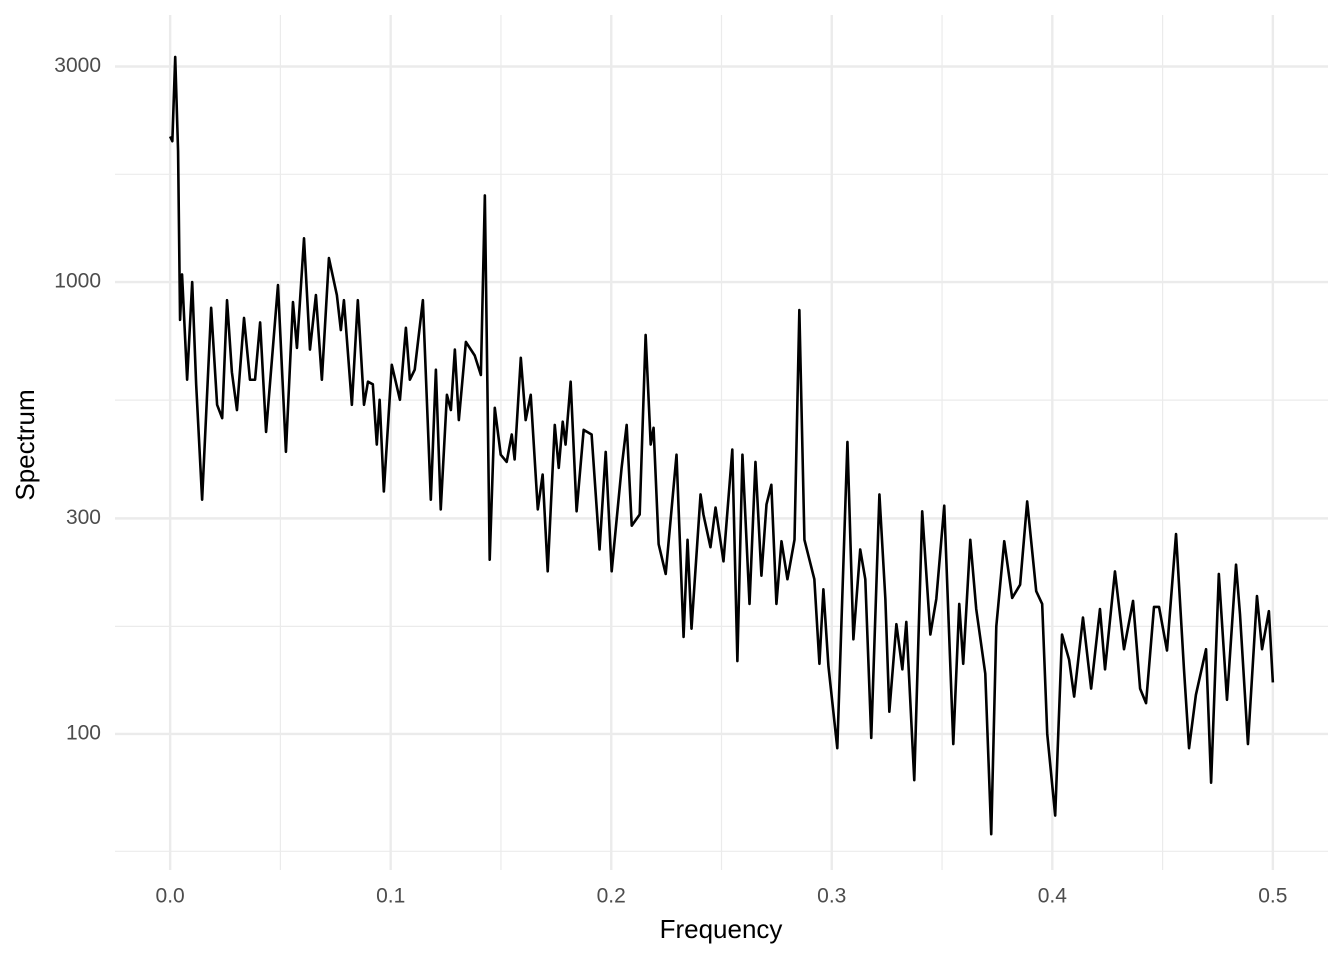 The height and width of the screenshot is (960, 1344). What do you see at coordinates (1053, 896) in the screenshot?
I see `x-tick-label: 0.4` at bounding box center [1053, 896].